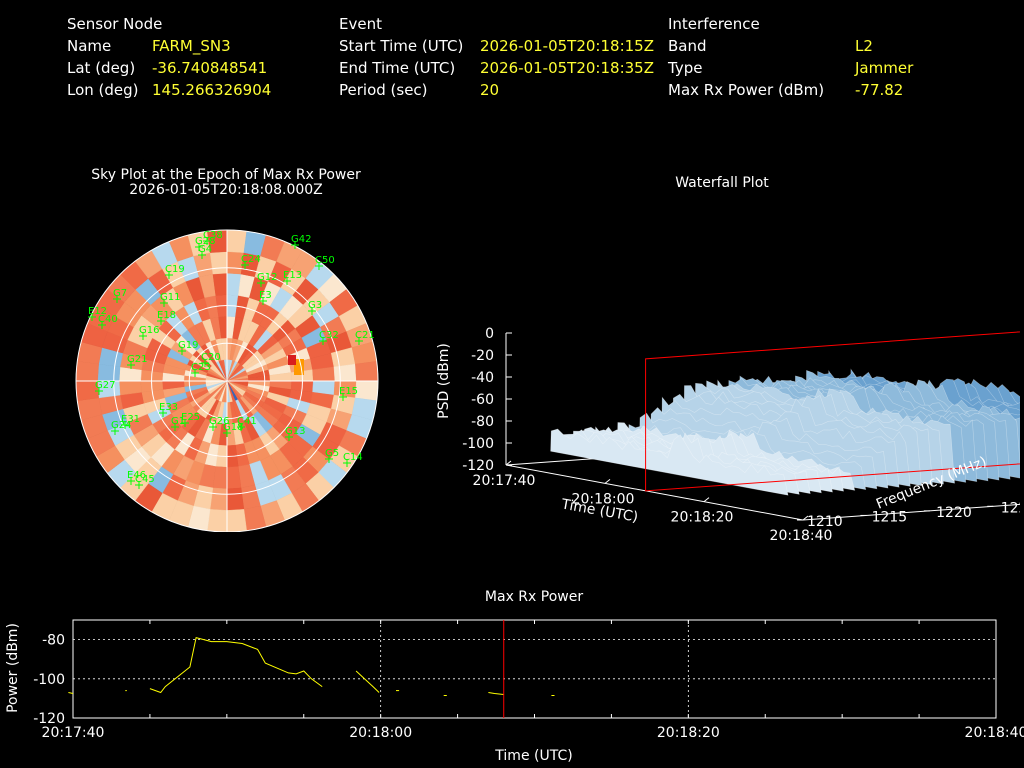  What do you see at coordinates (213, 235) in the screenshot?
I see `satellite-label: C38` at bounding box center [213, 235].